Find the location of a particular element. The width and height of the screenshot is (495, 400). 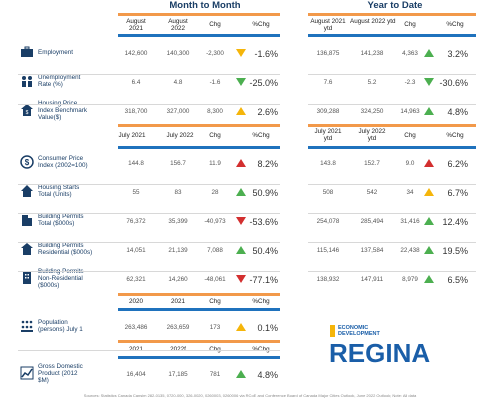

header-col: 2021 is located at coordinates (177, 301).